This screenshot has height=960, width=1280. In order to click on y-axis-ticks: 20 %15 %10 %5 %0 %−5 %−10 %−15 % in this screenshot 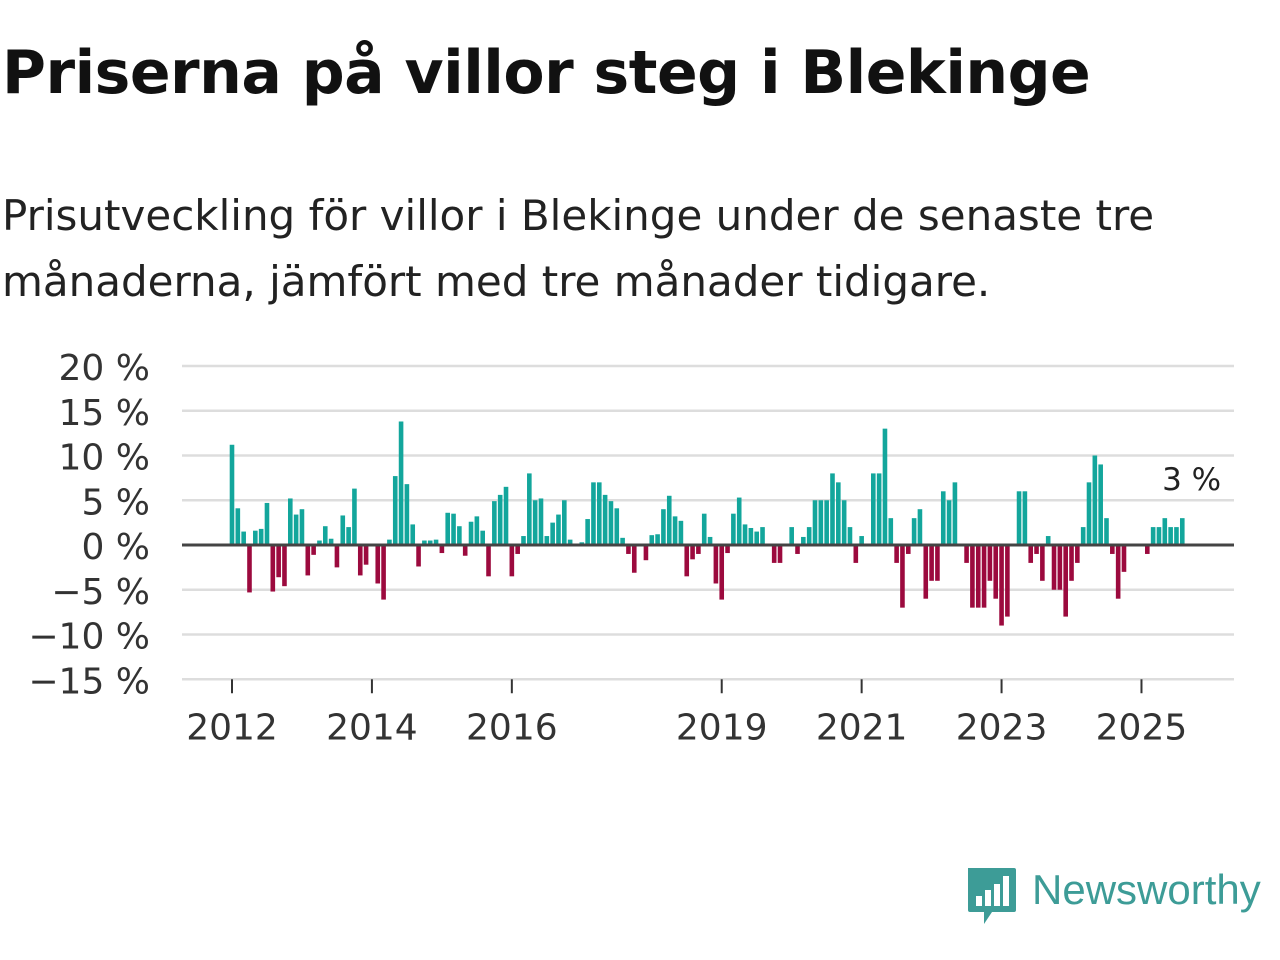, I will do `click(89, 525)`.